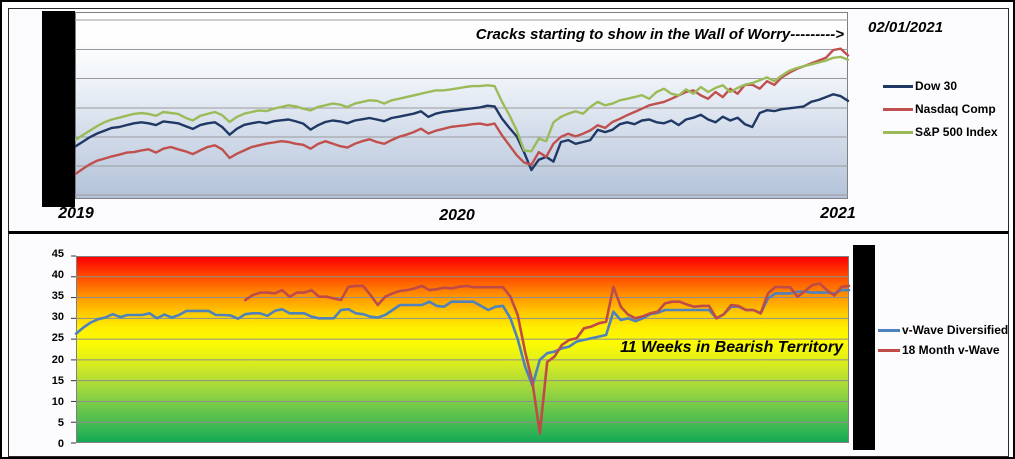 The height and width of the screenshot is (459, 1015). I want to click on y-tick-label: 35, so click(57, 296).